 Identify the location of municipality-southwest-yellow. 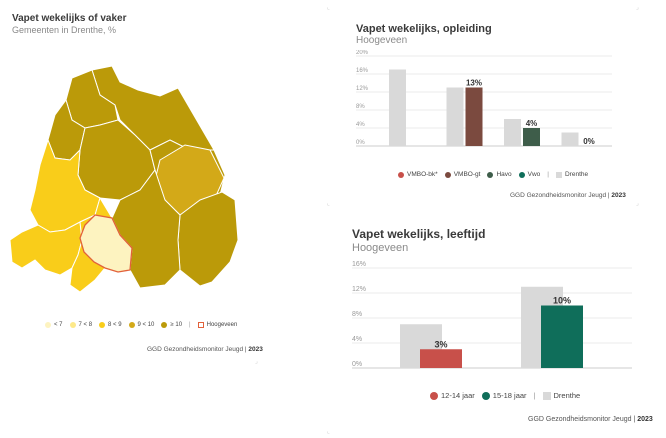
(46, 248).